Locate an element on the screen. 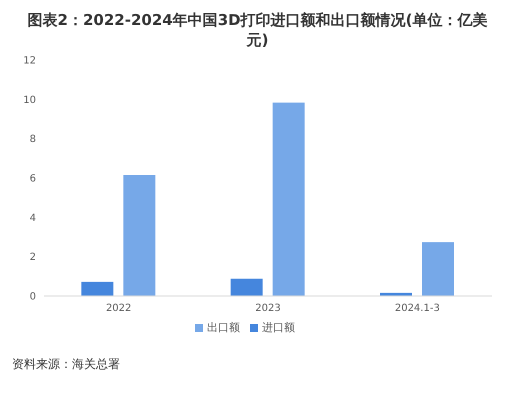 This screenshot has height=399, width=515. y-tick-label: 6 is located at coordinates (33, 179).